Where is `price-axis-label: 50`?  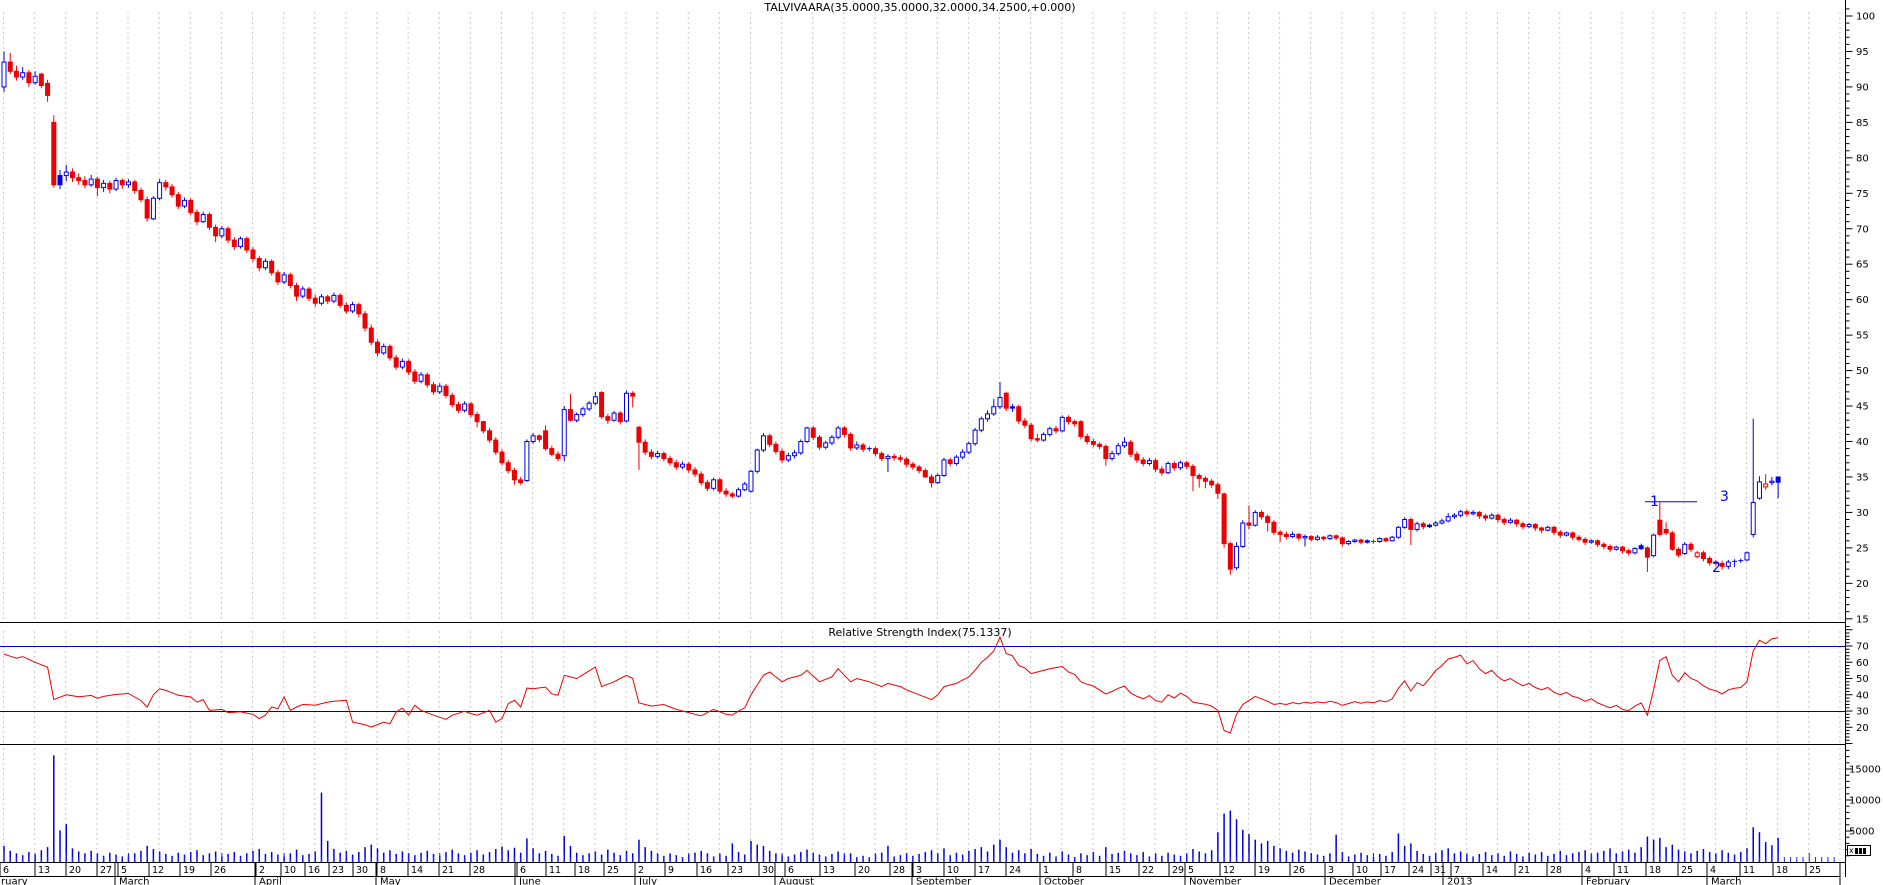
price-axis-label: 50 is located at coordinates (1862, 371).